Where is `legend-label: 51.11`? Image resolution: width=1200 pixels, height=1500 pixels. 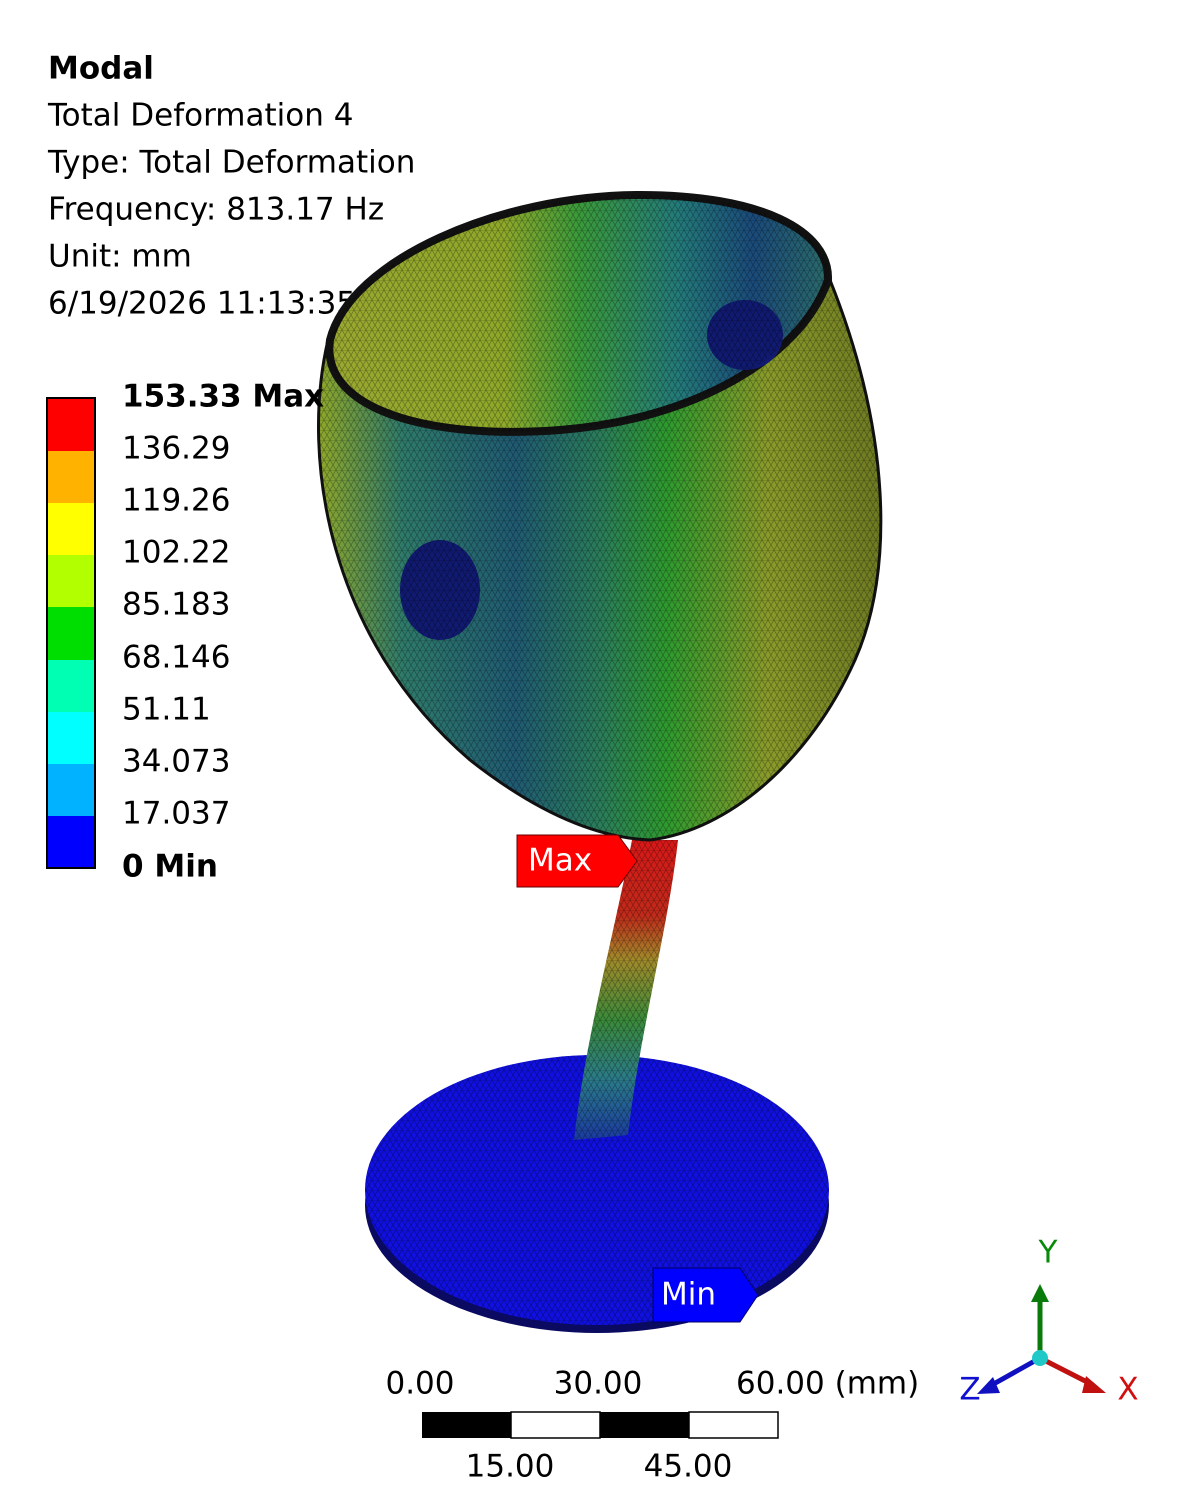 legend-label: 51.11 is located at coordinates (166, 710).